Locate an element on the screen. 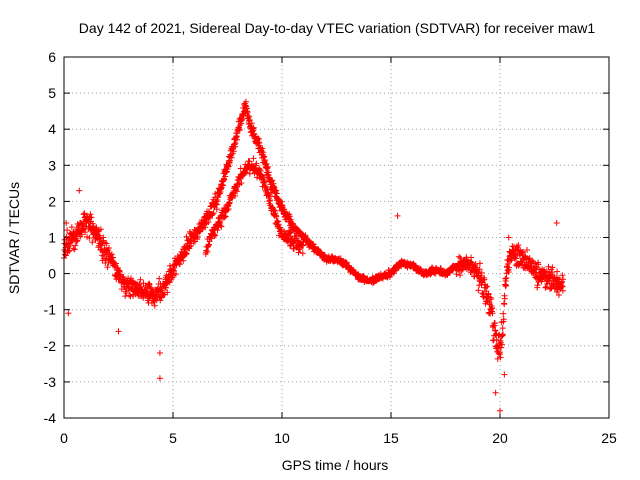 This screenshot has width=640, height=480. x-tick-label: 10 is located at coordinates (282, 438).